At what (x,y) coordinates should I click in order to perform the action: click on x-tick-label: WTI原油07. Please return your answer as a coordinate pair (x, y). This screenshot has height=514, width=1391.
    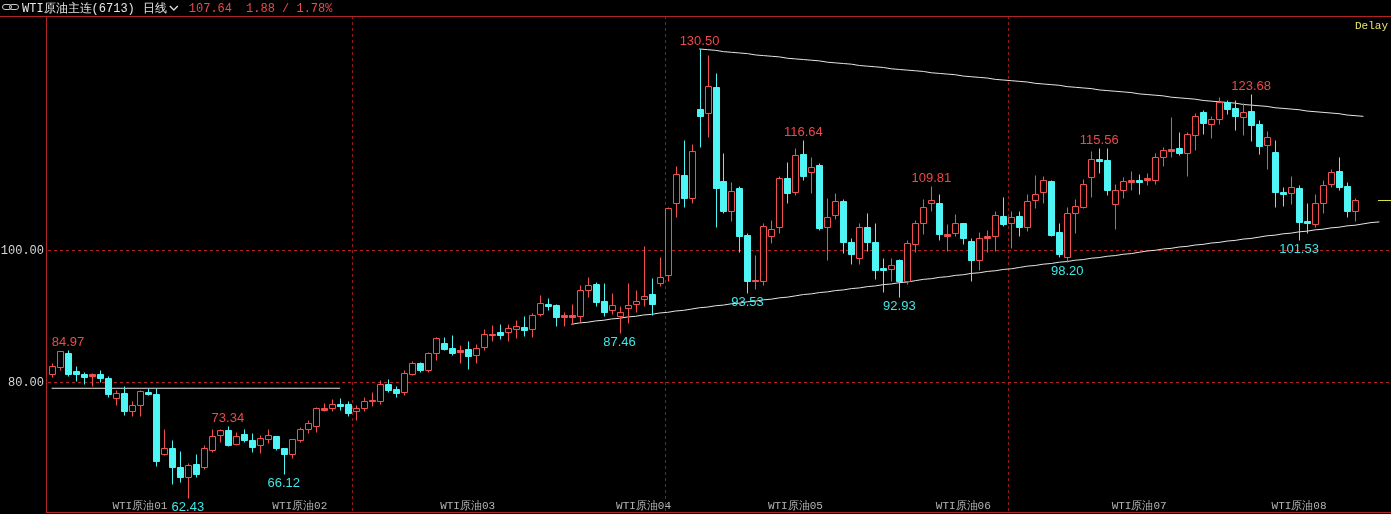
    Looking at the image, I should click on (1139, 505).